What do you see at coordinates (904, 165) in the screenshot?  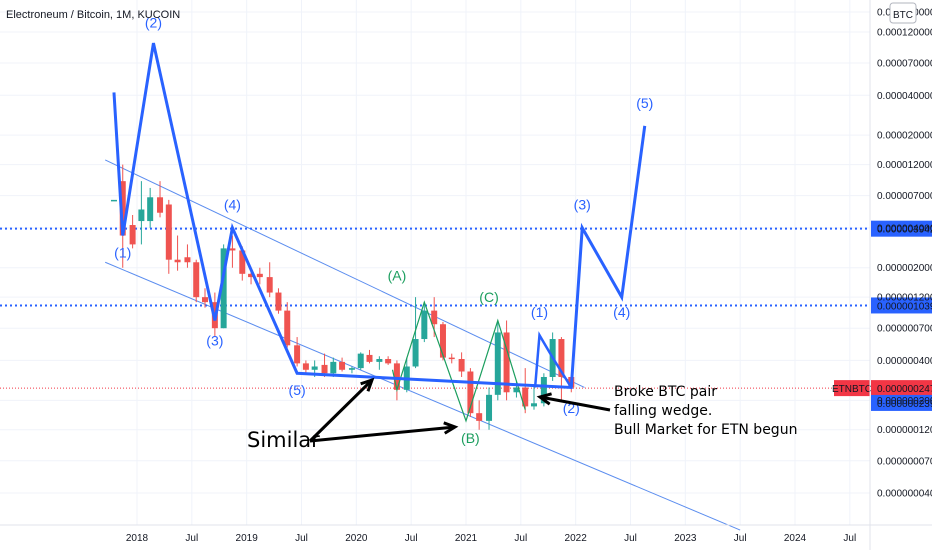 I see `y-tick-label: 0.0000120000` at bounding box center [904, 165].